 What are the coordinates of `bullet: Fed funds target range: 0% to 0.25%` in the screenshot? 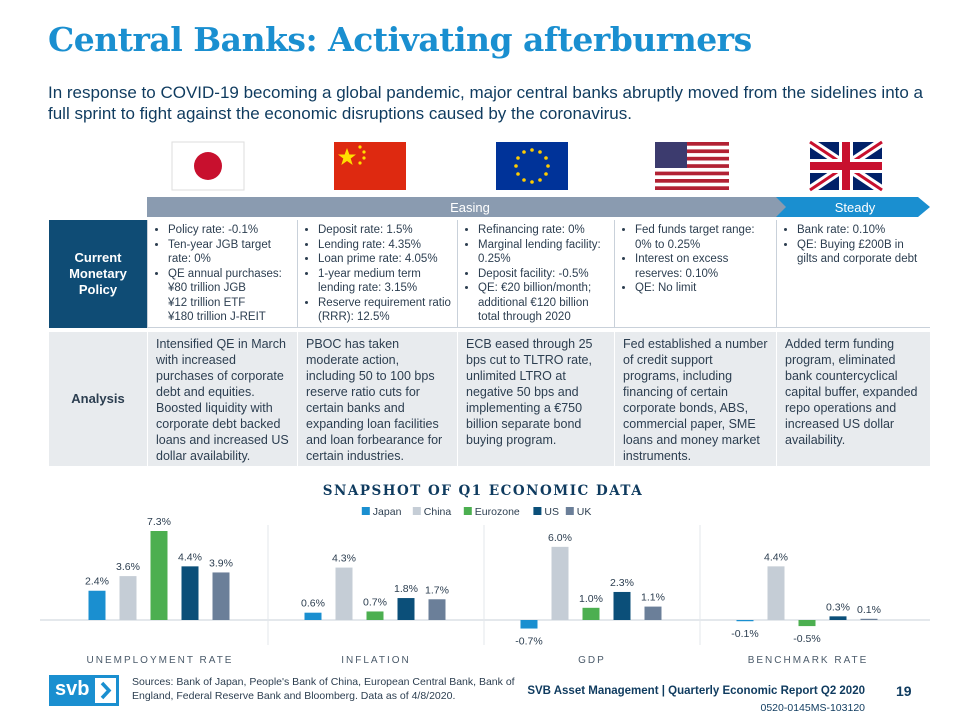 It's located at (702, 237).